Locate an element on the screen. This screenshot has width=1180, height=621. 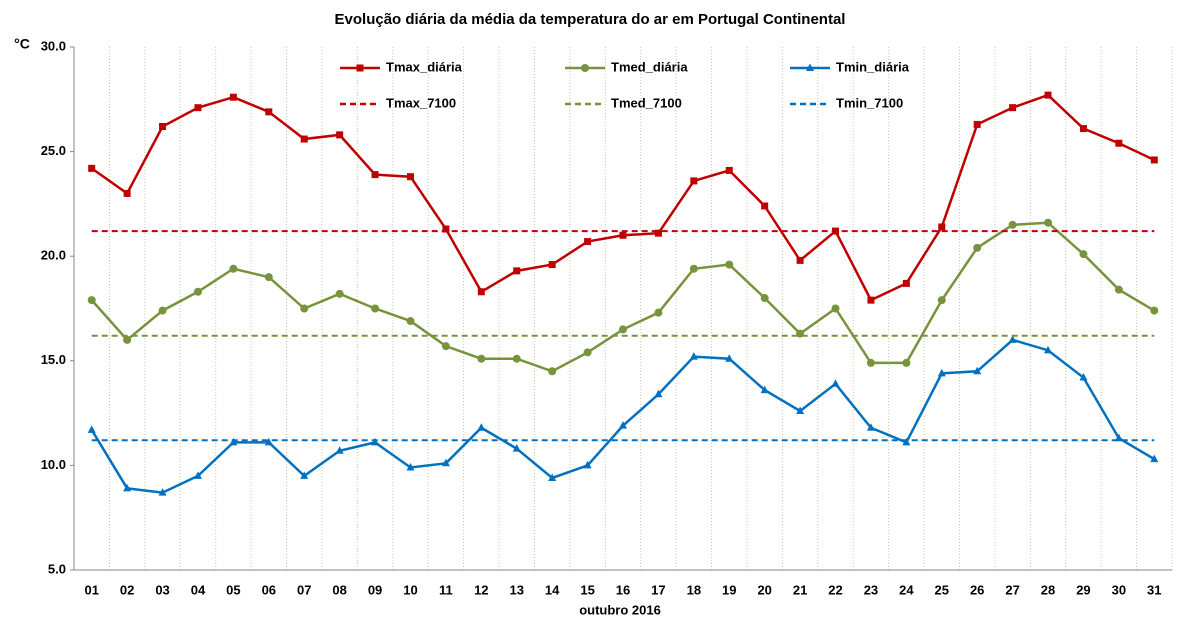
x-tick-label: 19 is located at coordinates (729, 589).